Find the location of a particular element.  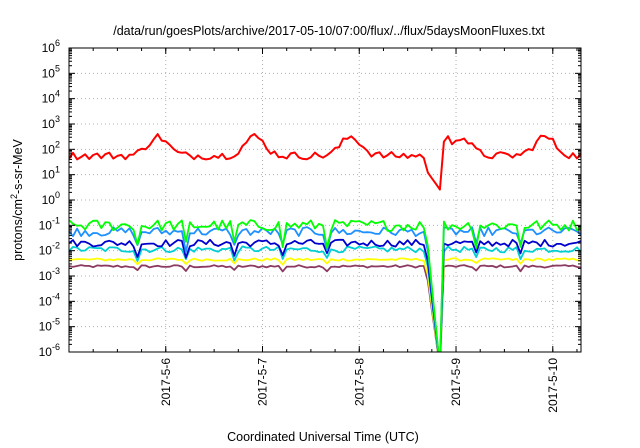

x-tick-label: 2017-5-6 is located at coordinates (166, 382).